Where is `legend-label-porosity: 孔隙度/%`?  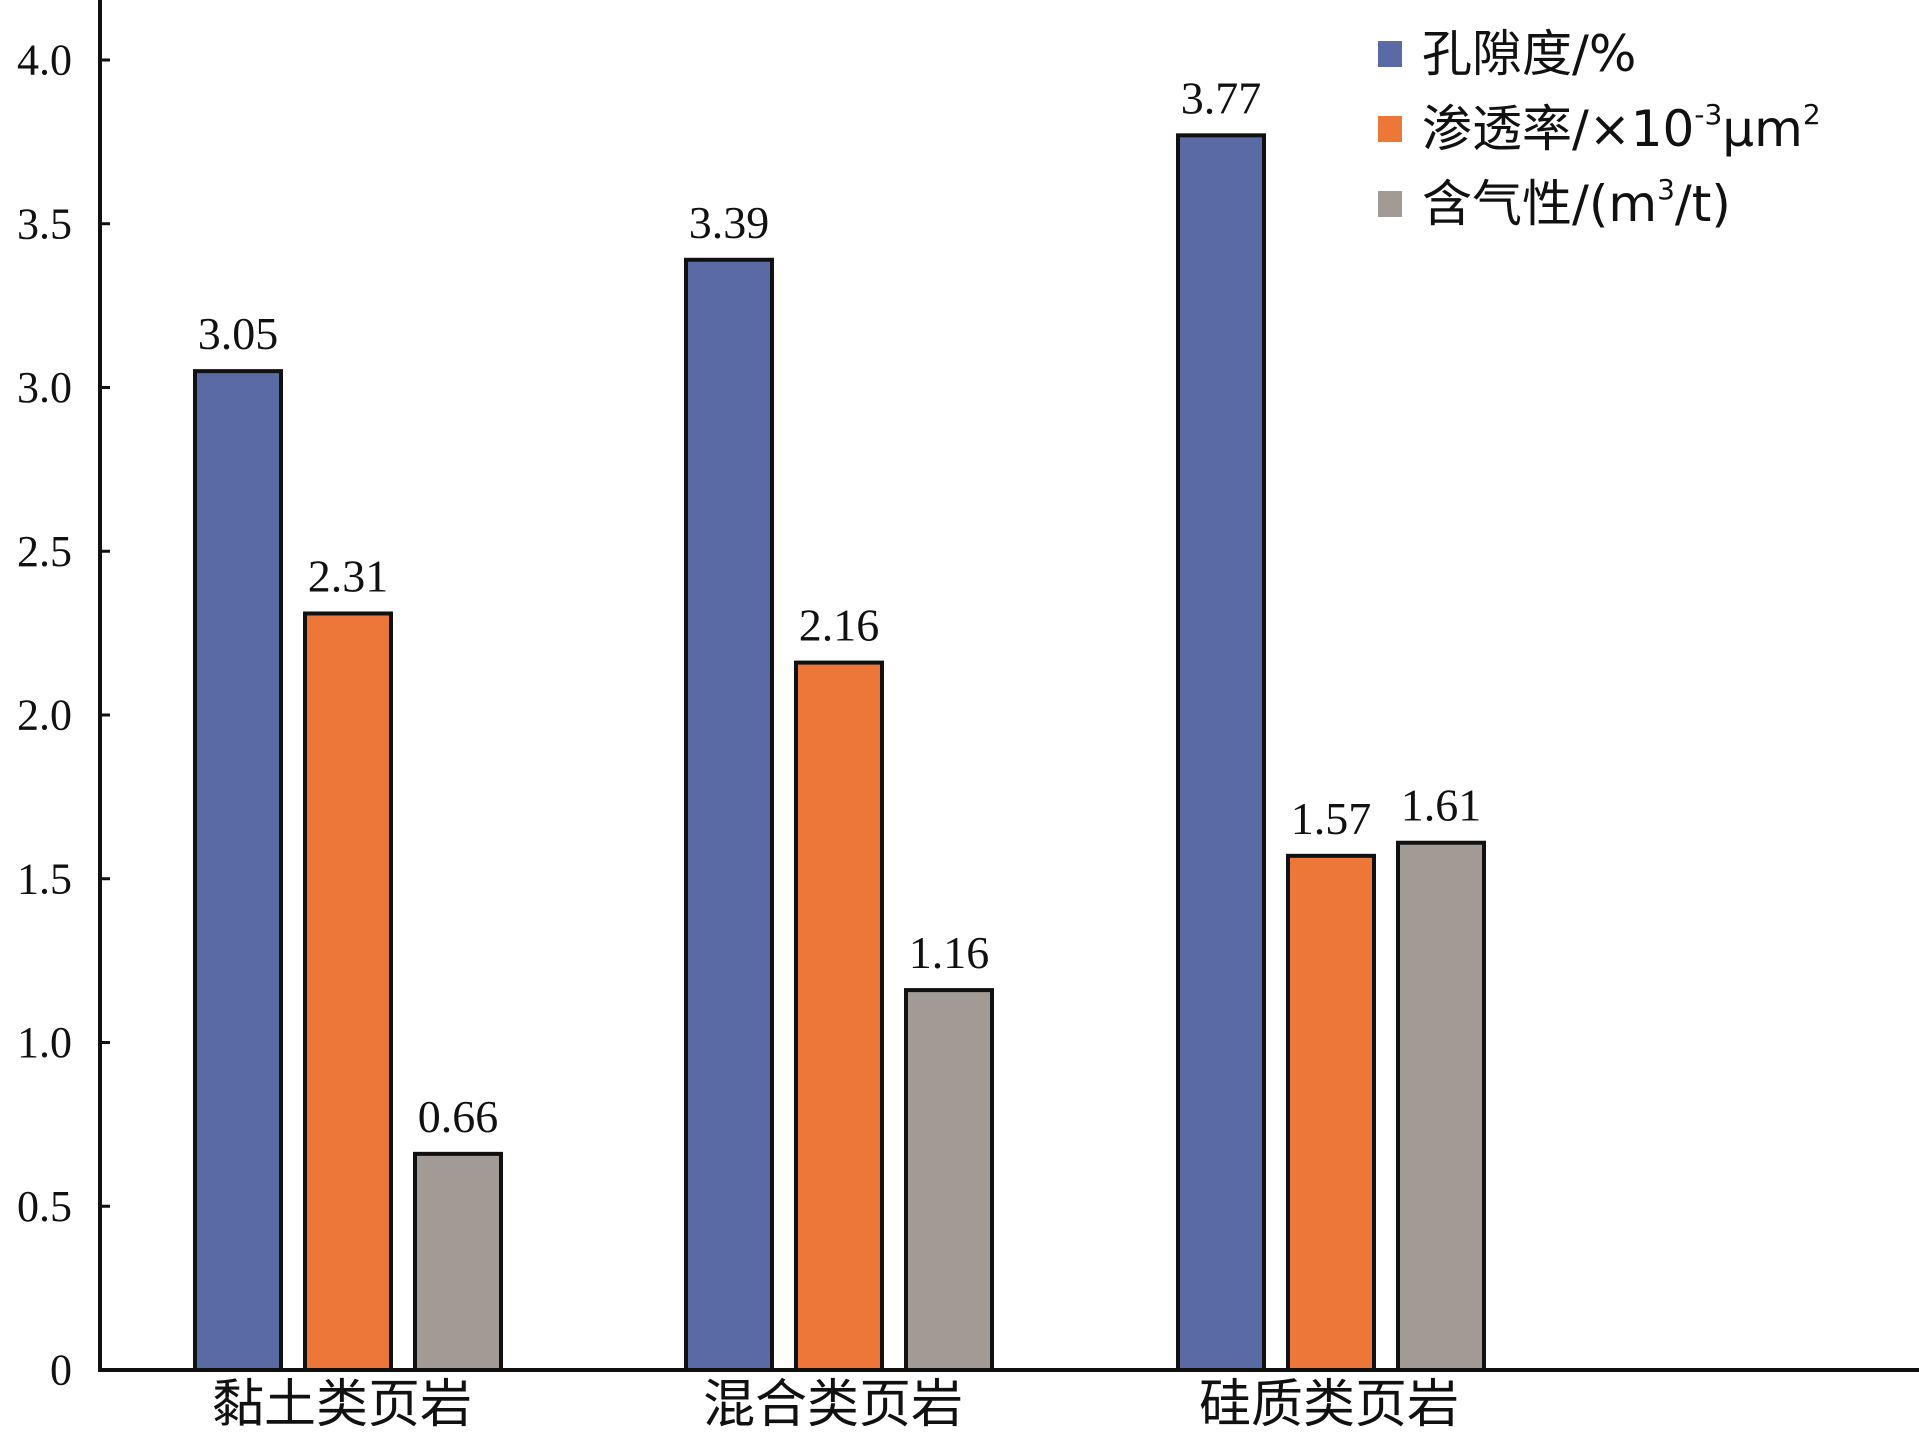
legend-label-porosity: 孔隙度/% is located at coordinates (1529, 54).